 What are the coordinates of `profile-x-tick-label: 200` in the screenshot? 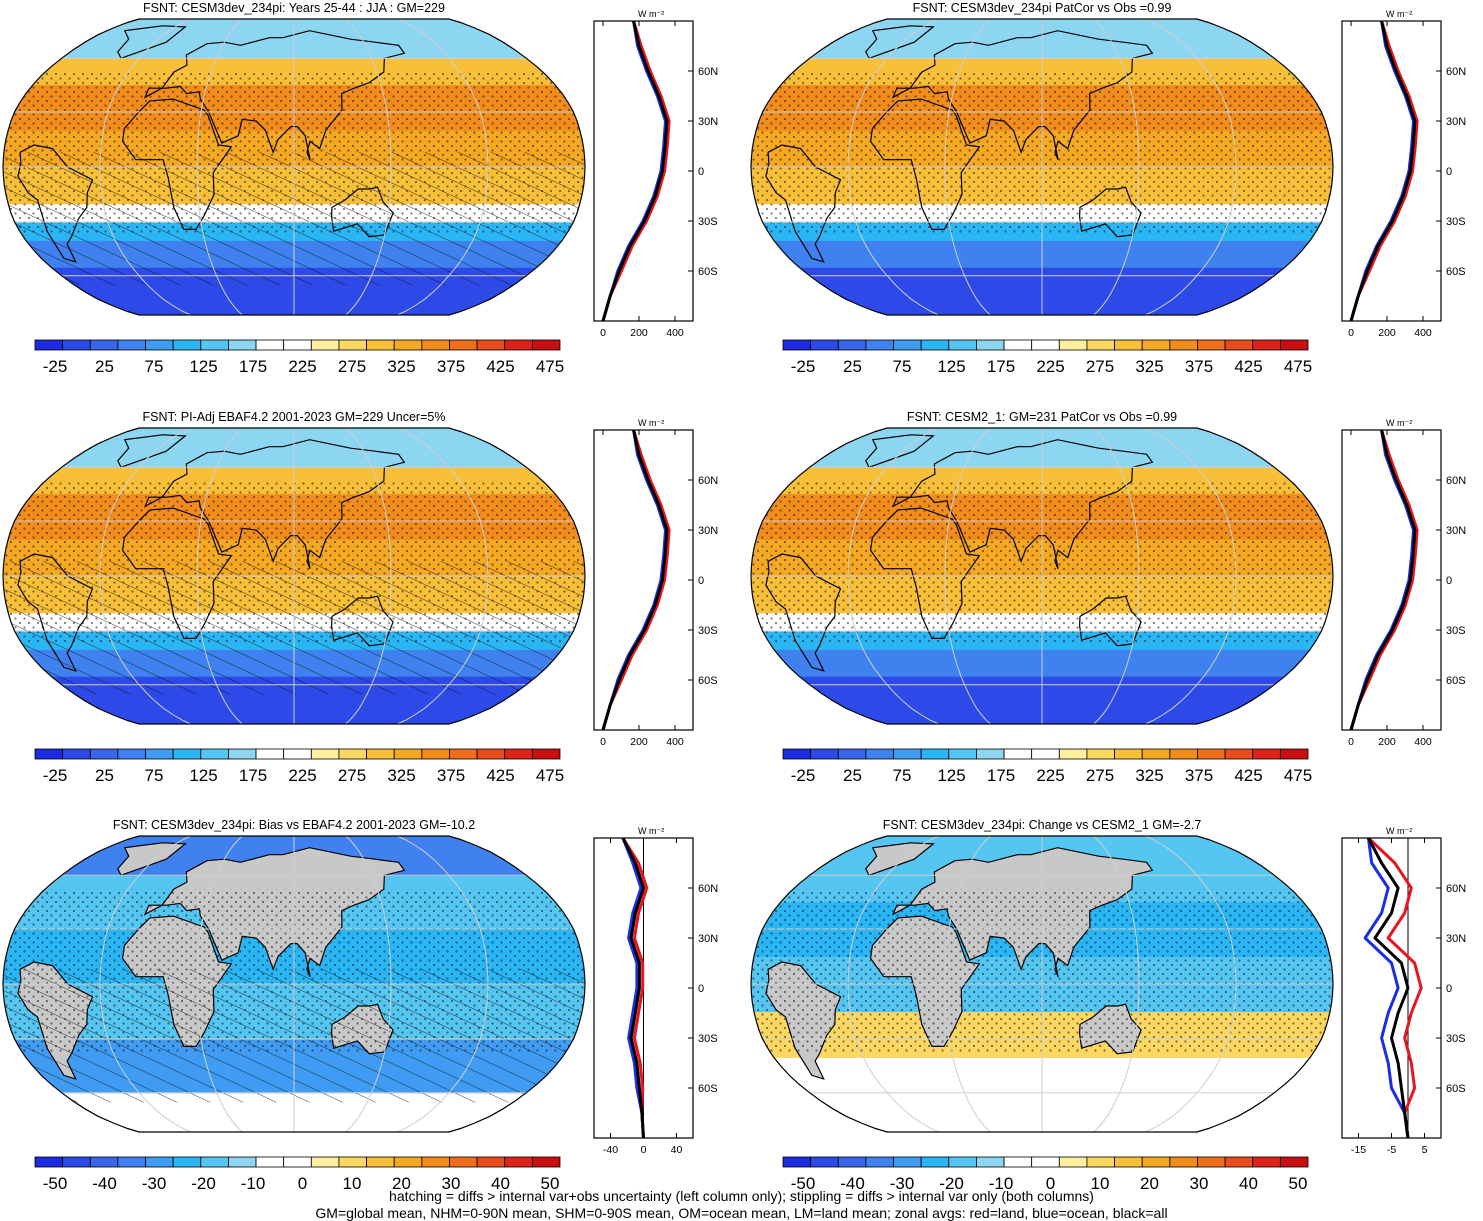 It's located at (639, 742).